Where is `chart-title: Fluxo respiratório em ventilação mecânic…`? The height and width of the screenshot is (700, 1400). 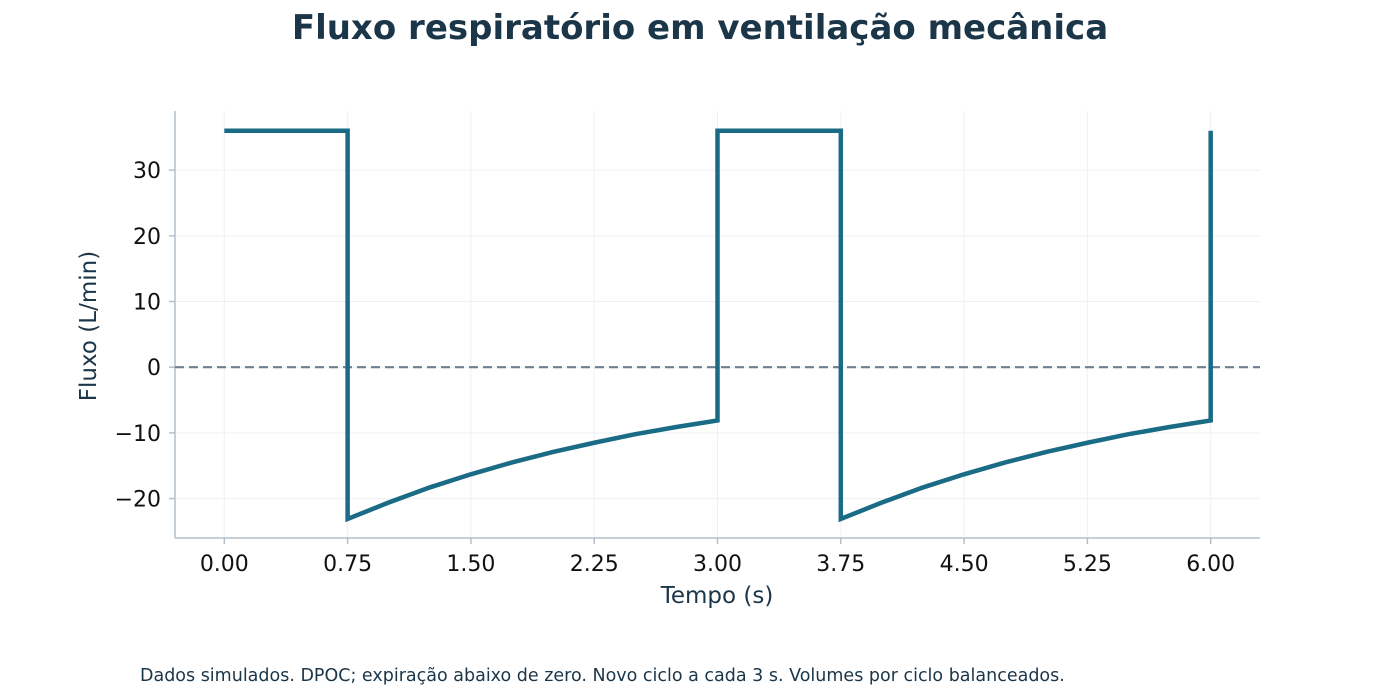
chart-title: Fluxo respiratório em ventilação mecânic… is located at coordinates (700, 28).